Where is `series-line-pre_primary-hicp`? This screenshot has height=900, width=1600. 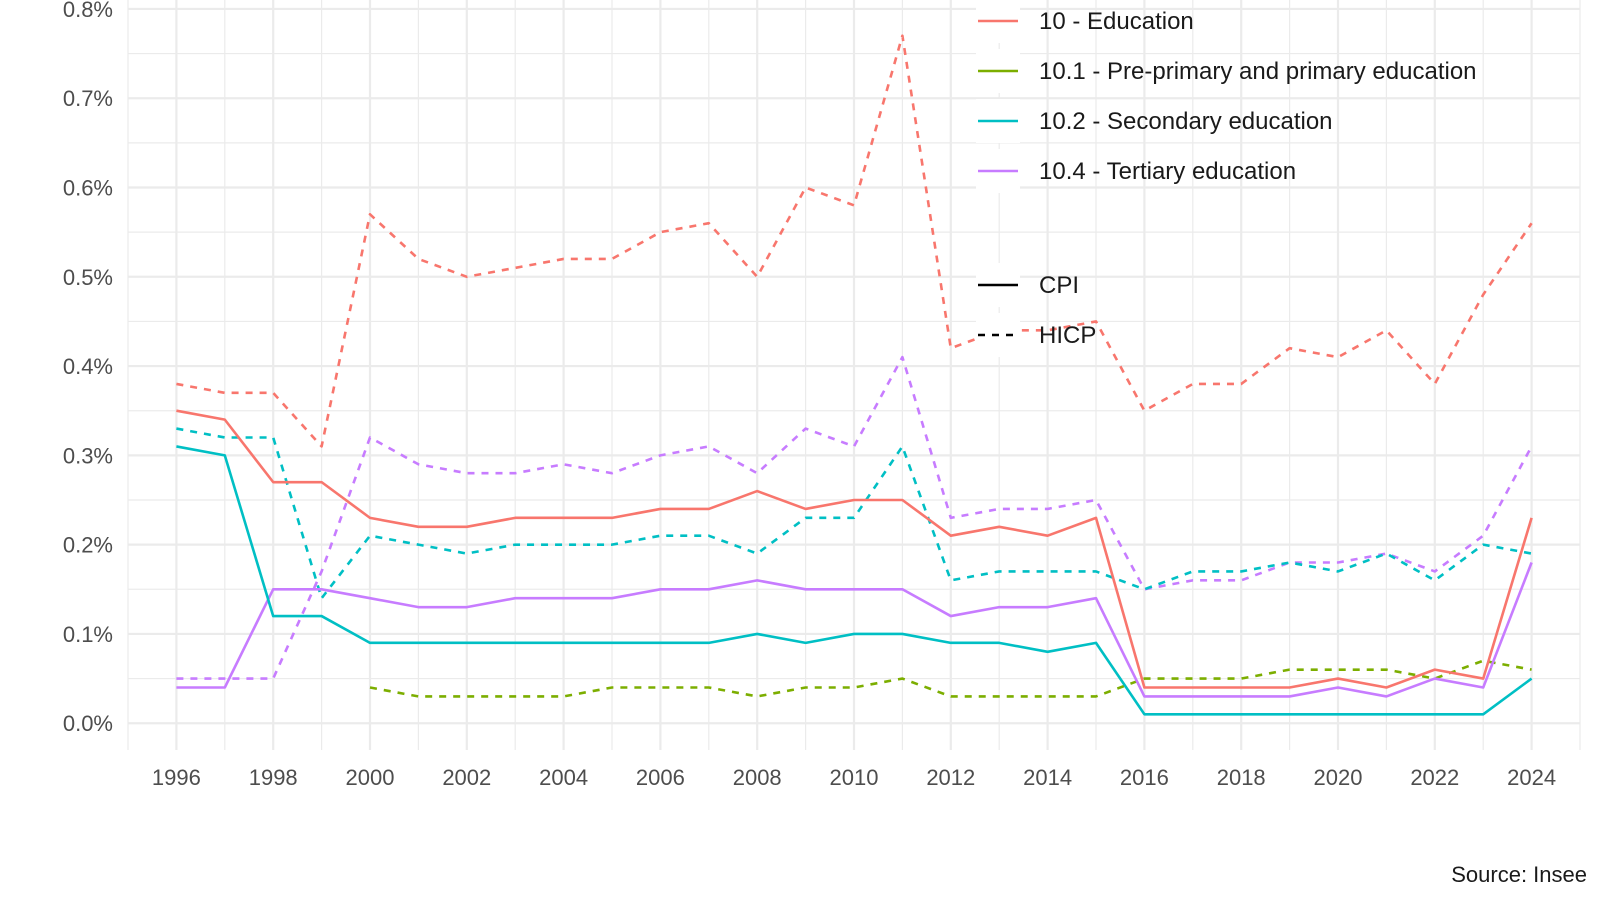 series-line-pre_primary-hicp is located at coordinates (950, 678).